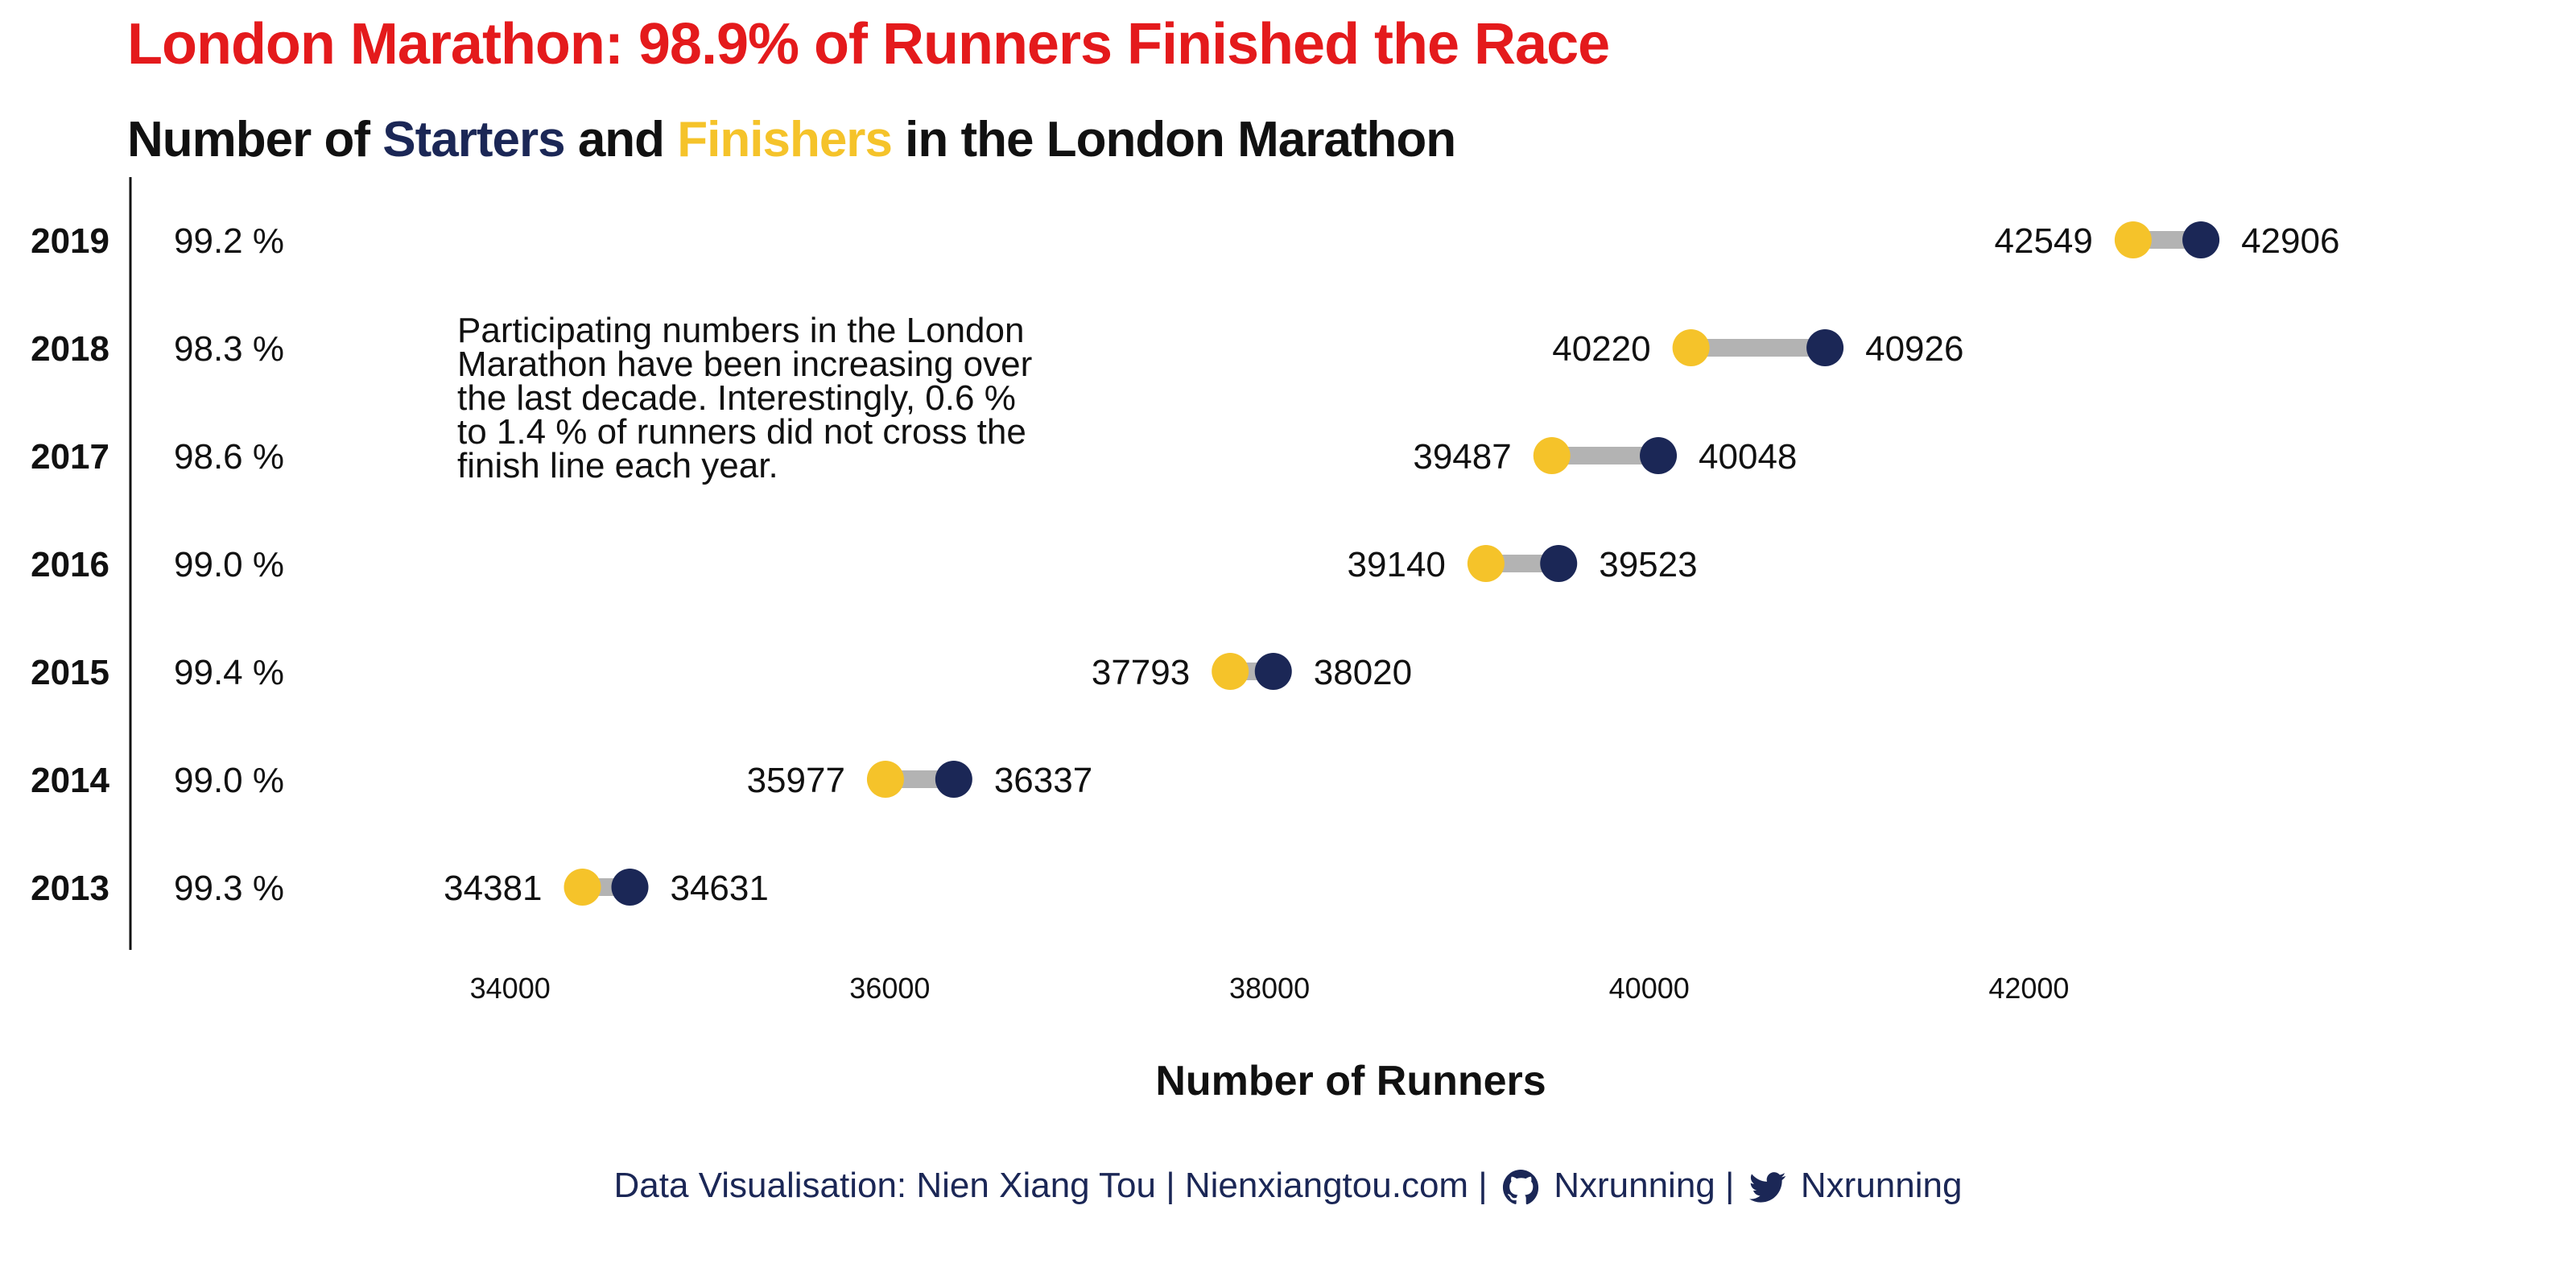 Image resolution: width=2576 pixels, height=1288 pixels. What do you see at coordinates (745, 364) in the screenshot?
I see `annotation-line-2: Marathon have been increasing over` at bounding box center [745, 364].